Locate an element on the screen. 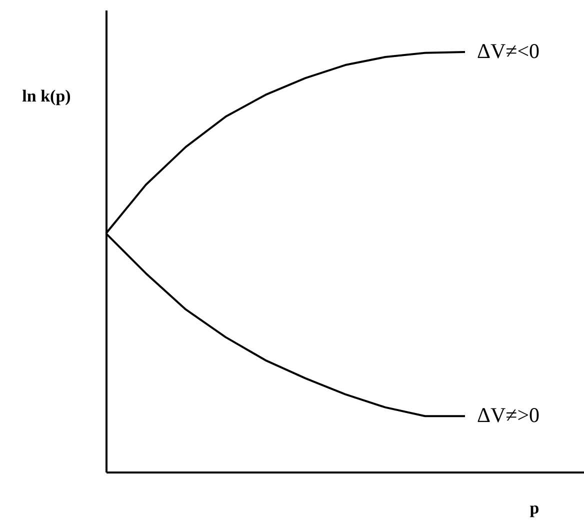 This screenshot has height=522, width=584. series-label: ΔV≠<0 is located at coordinates (508, 51).